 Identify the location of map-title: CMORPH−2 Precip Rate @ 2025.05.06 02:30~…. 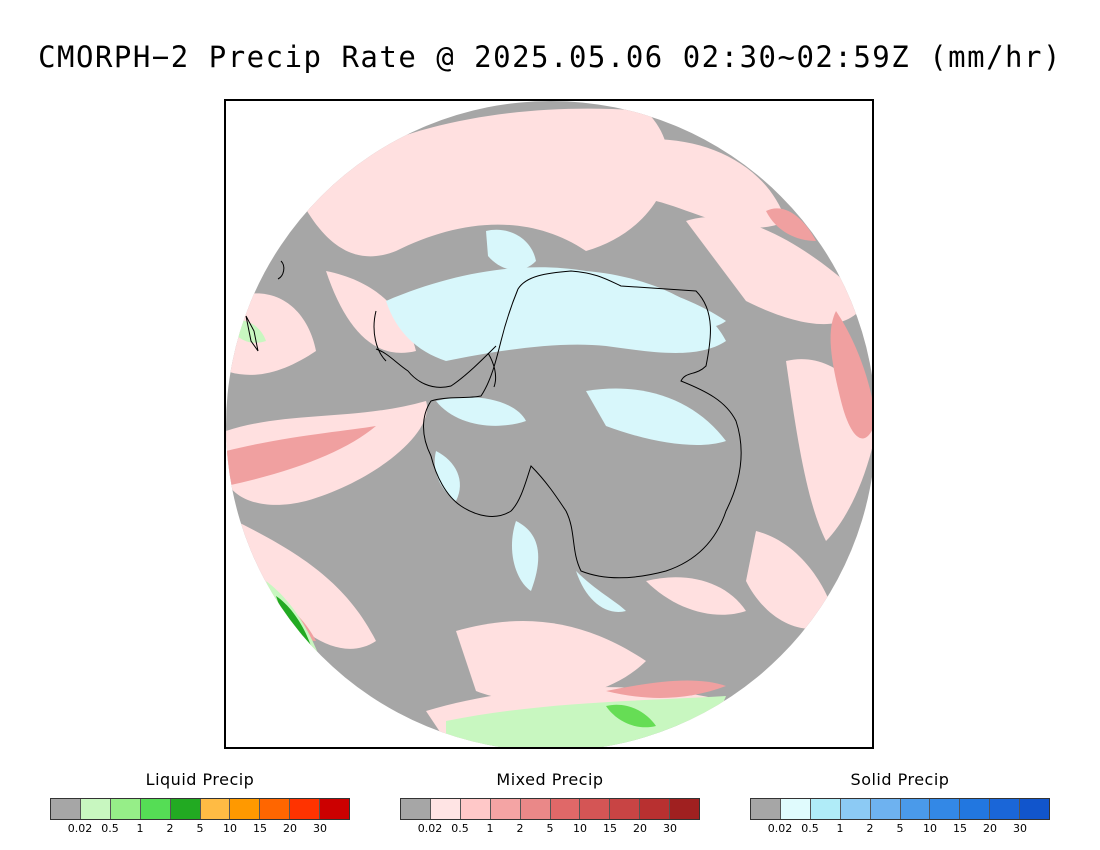
(550, 57).